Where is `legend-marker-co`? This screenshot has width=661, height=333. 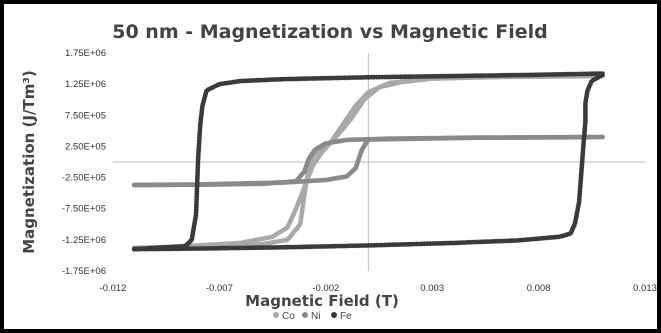
legend-marker-co is located at coordinates (276, 315).